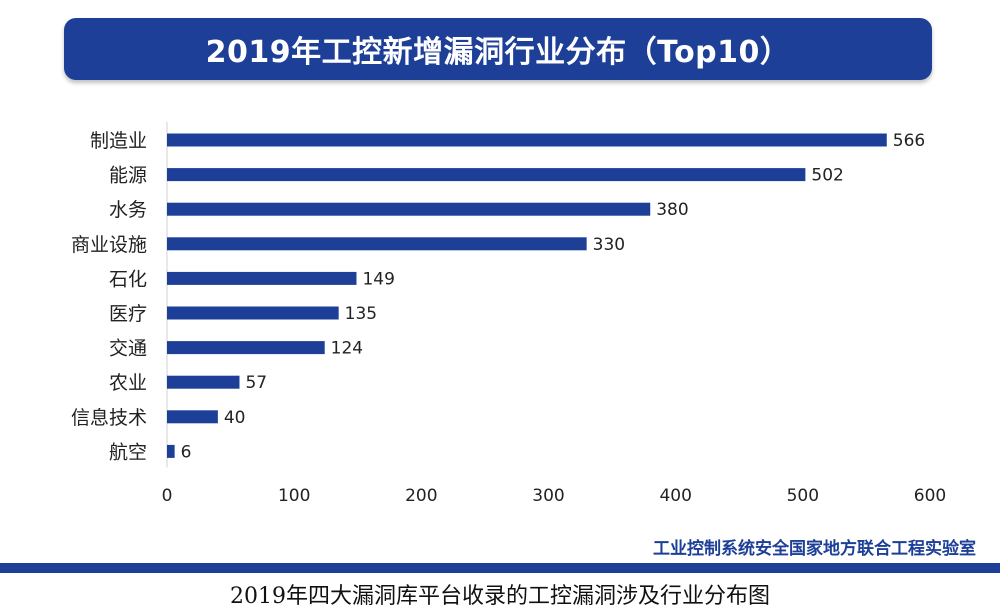 Image resolution: width=1000 pixels, height=616 pixels. What do you see at coordinates (361, 314) in the screenshot?
I see `data-label: 135` at bounding box center [361, 314].